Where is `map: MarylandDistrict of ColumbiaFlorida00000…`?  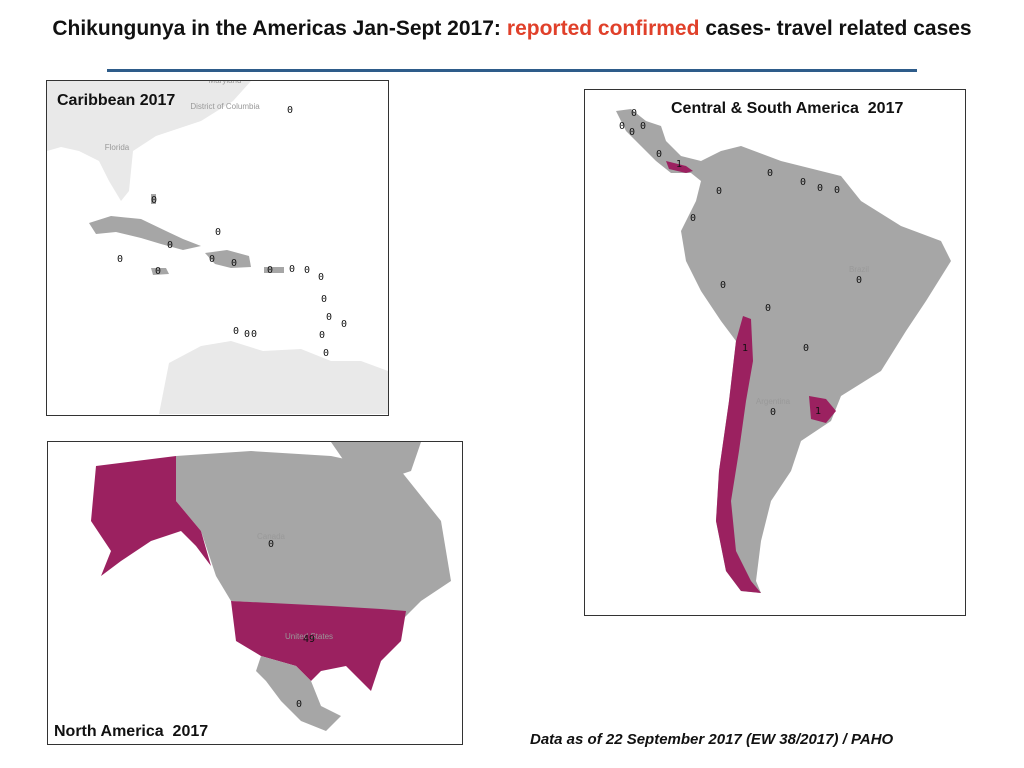 map: MarylandDistrict of ColumbiaFlorida00000… is located at coordinates (217, 247).